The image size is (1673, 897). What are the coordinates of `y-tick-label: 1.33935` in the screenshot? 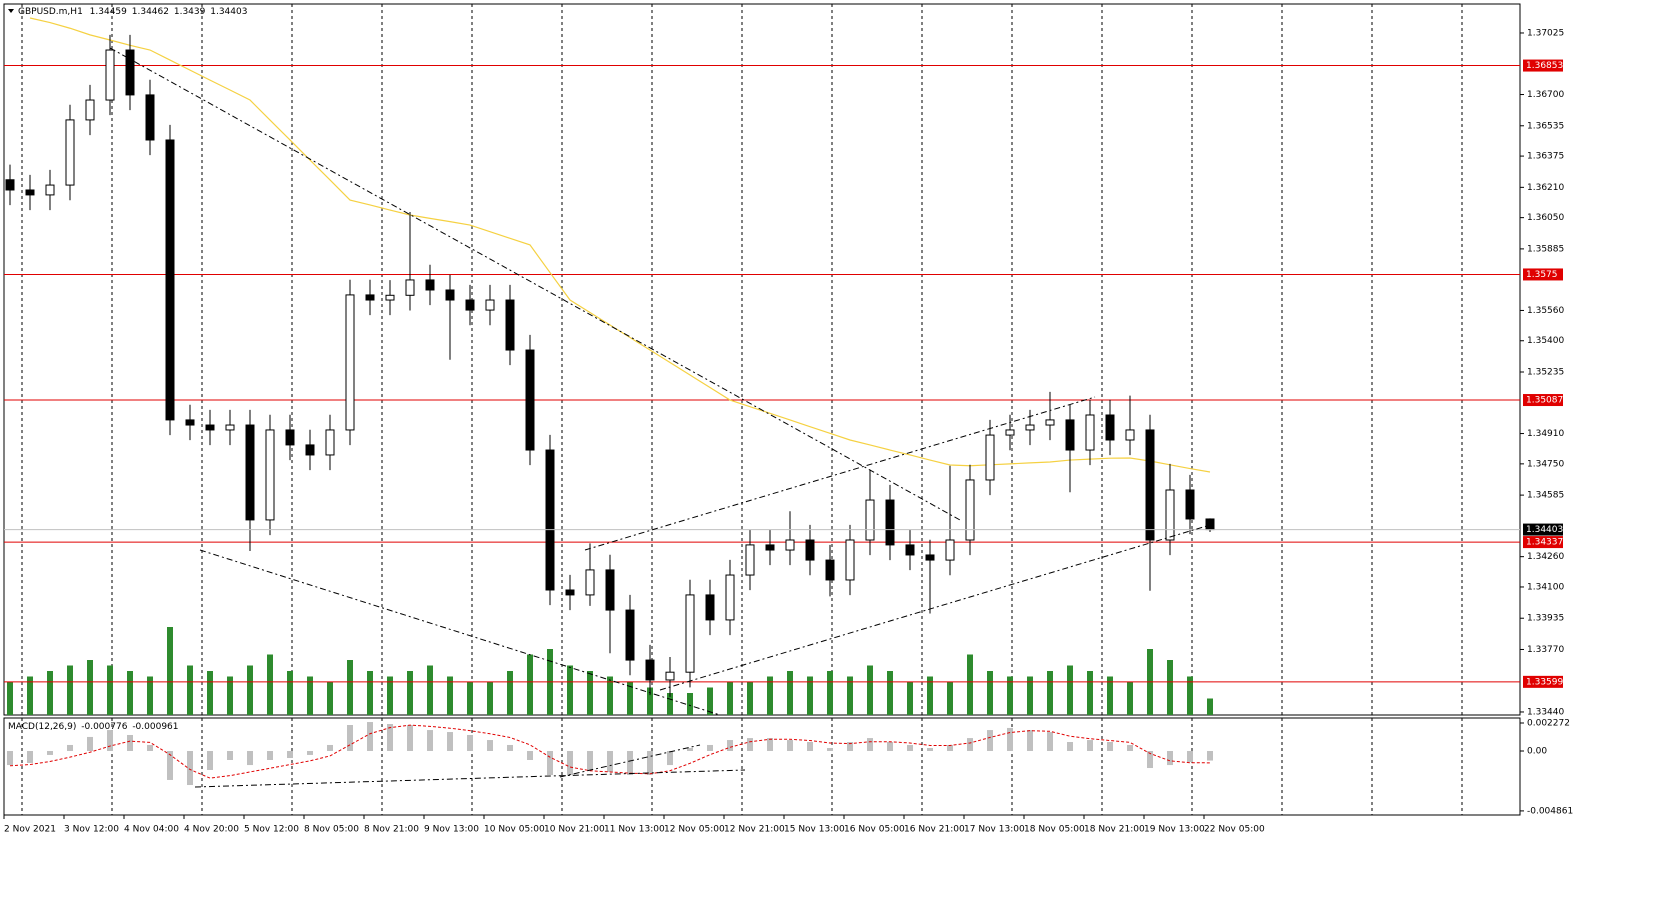 It's located at (1545, 619).